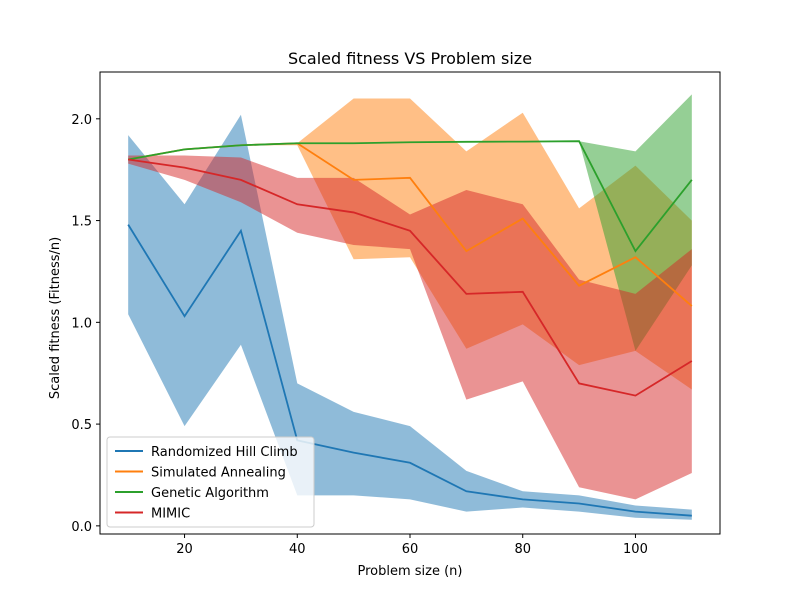 The height and width of the screenshot is (604, 800). I want to click on y-tick-label: 1.0, so click(81, 323).